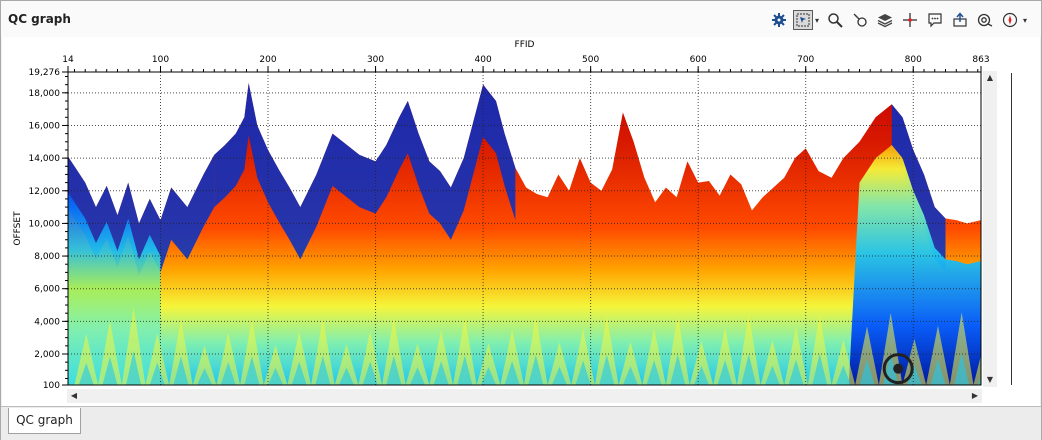  Describe the element at coordinates (525, 45) in the screenshot. I see `x-axis-title: FFID` at that location.